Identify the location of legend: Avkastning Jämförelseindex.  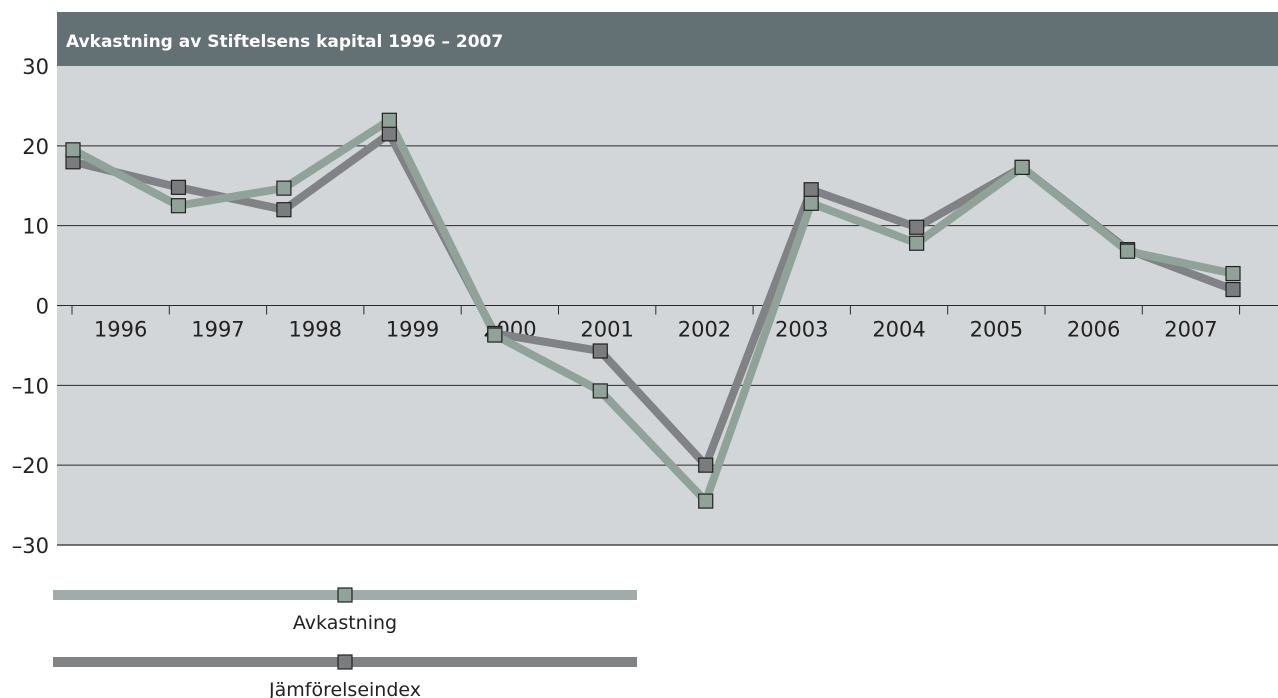
(345, 642).